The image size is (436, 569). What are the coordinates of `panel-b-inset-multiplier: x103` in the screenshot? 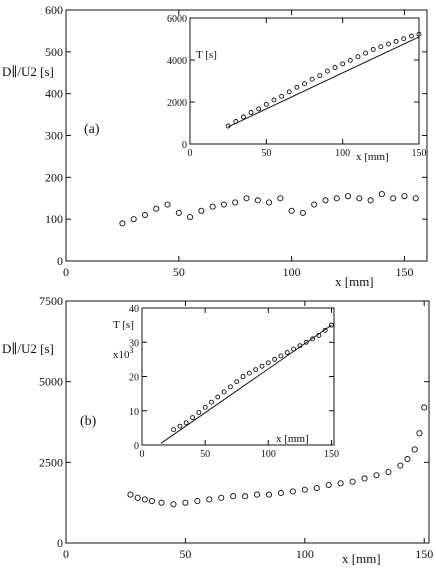 It's located at (123, 353).